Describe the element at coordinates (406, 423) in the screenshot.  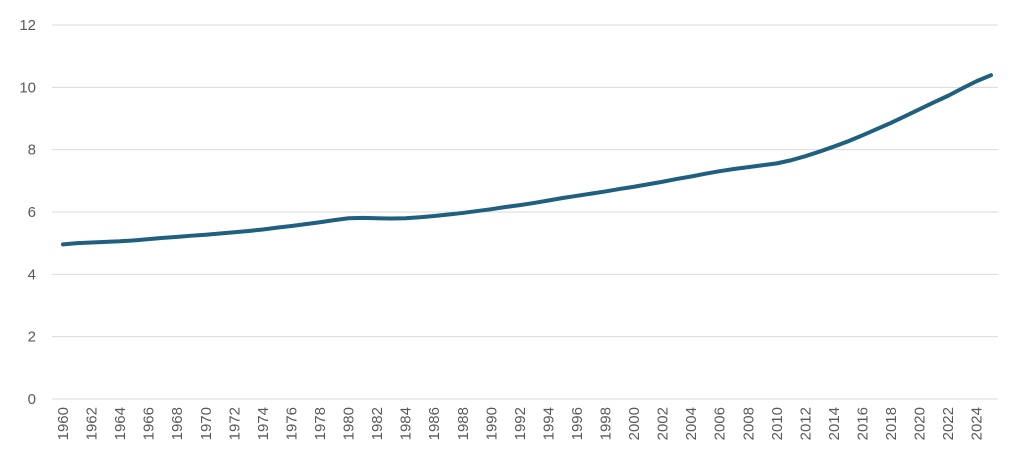
I see `x-tick-label: 1984` at that location.